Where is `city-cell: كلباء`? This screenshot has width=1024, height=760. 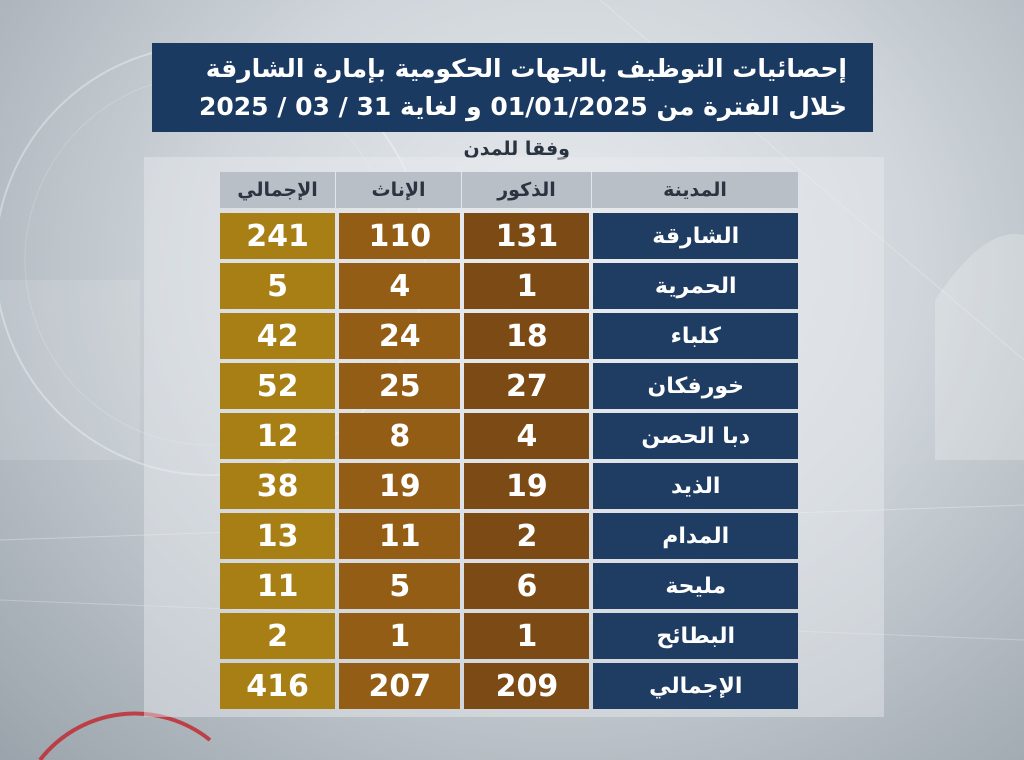 city-cell: كلباء is located at coordinates (695, 336).